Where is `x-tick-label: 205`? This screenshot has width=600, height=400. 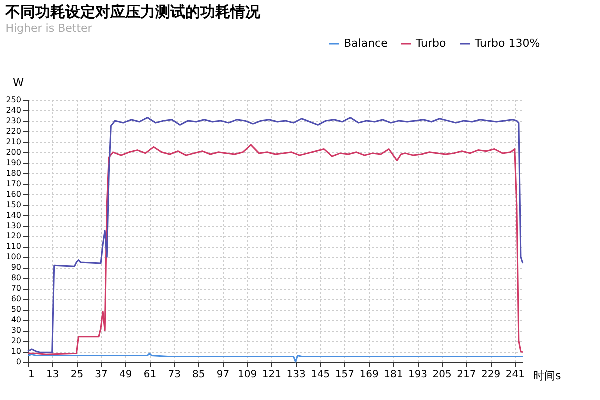
x-tick-label: 205 is located at coordinates (442, 375).